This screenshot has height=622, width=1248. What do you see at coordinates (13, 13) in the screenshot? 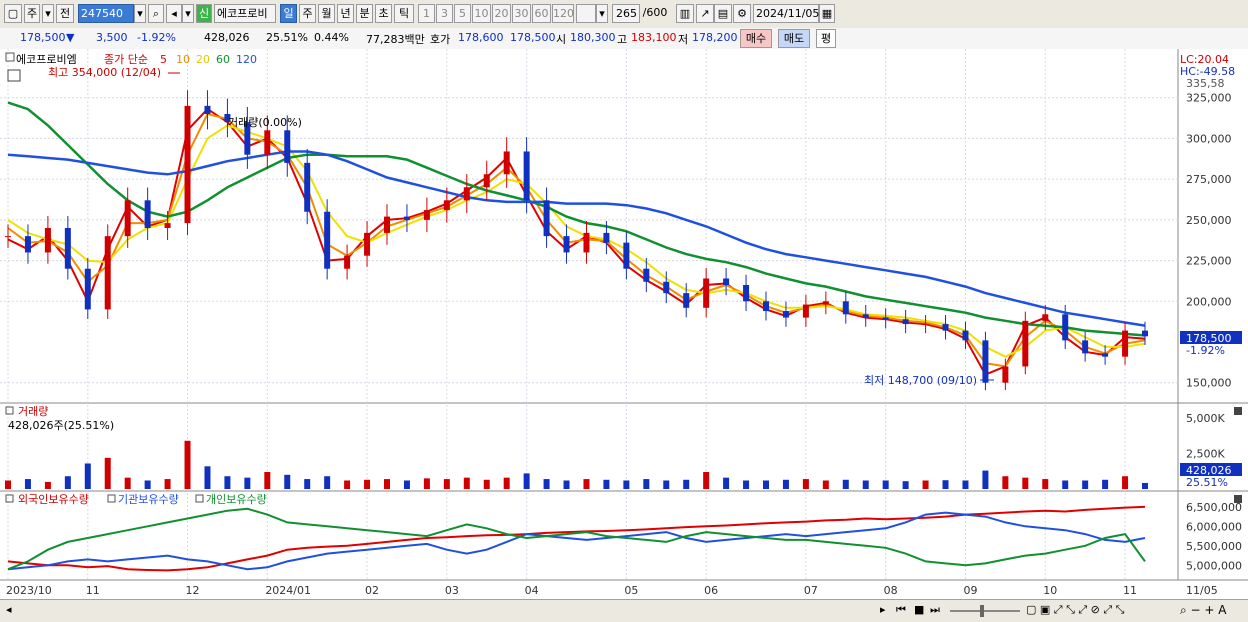
I see `window-menu-icon: ▢` at bounding box center [13, 13].